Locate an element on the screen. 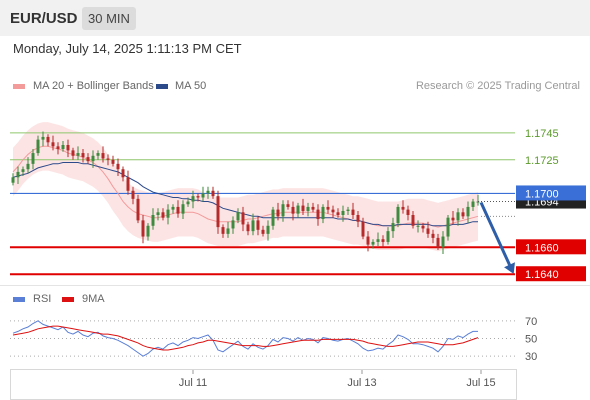 This screenshot has height=400, width=590. rsi-tick-label: 30 is located at coordinates (531, 357).